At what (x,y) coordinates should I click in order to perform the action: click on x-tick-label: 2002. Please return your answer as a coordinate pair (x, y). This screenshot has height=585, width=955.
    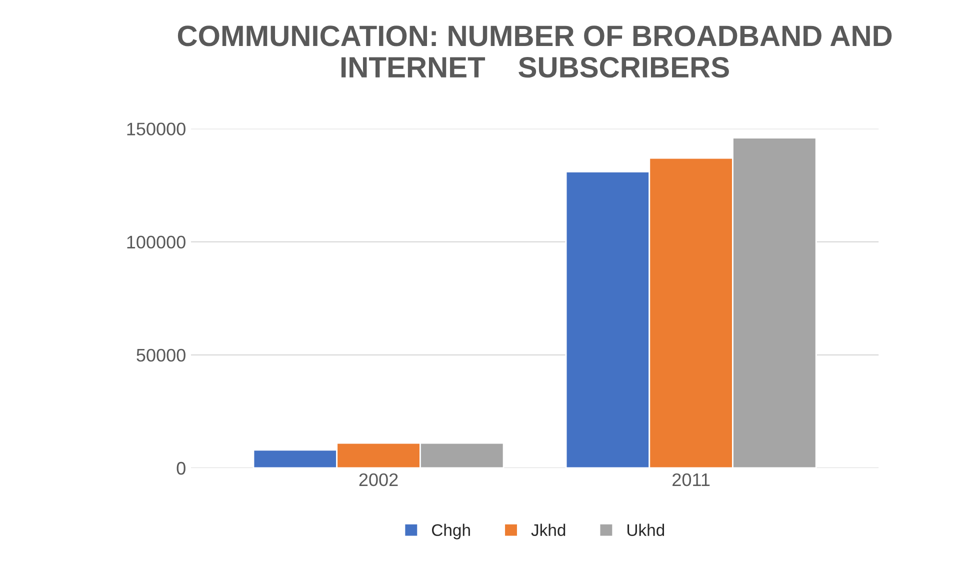
    Looking at the image, I should click on (378, 479).